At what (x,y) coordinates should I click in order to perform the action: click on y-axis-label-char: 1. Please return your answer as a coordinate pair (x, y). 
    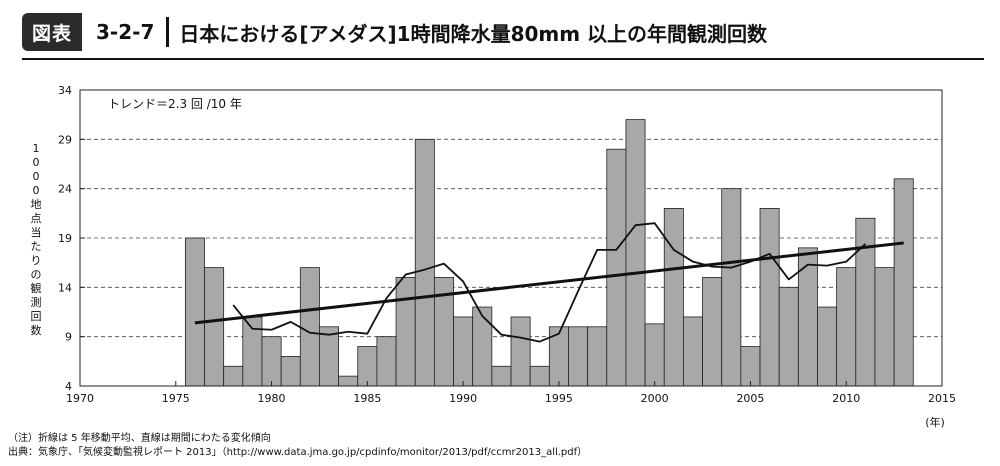
    Looking at the image, I should click on (36, 148).